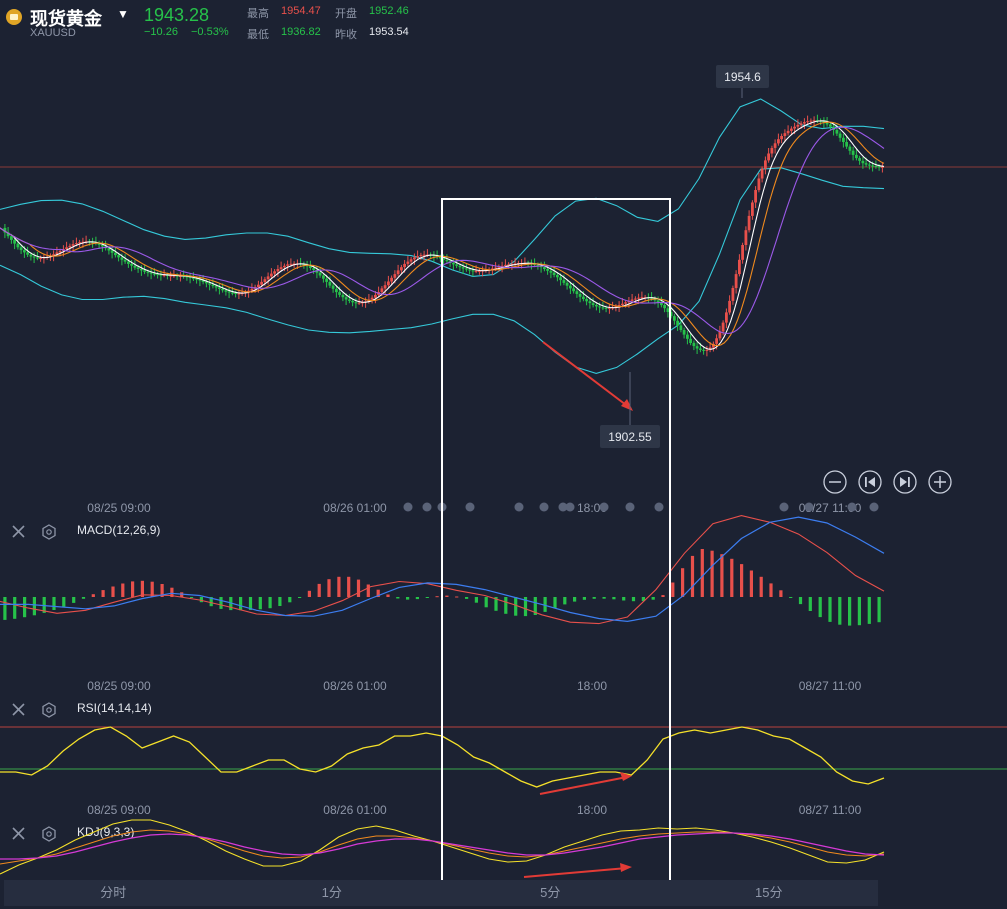 The width and height of the screenshot is (1007, 909). I want to click on close-kdj-button, so click(18, 833).